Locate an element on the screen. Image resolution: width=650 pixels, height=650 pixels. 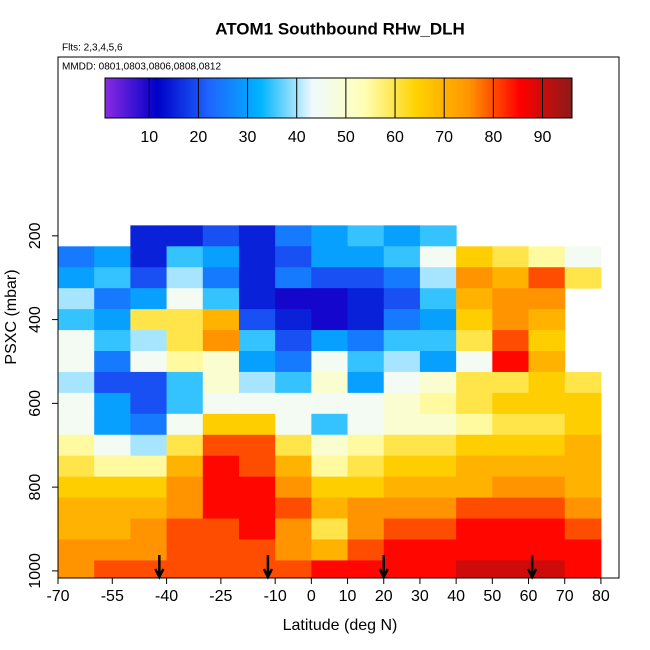
x-tick-label: 40 is located at coordinates (456, 596).